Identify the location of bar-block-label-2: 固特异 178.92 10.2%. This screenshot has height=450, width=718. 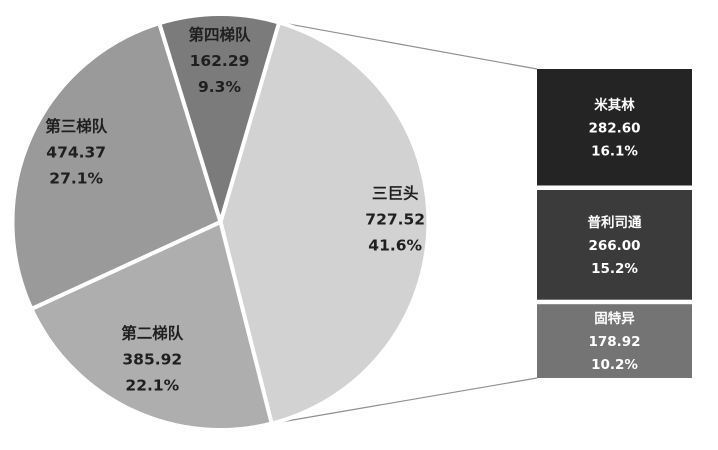
(614, 341).